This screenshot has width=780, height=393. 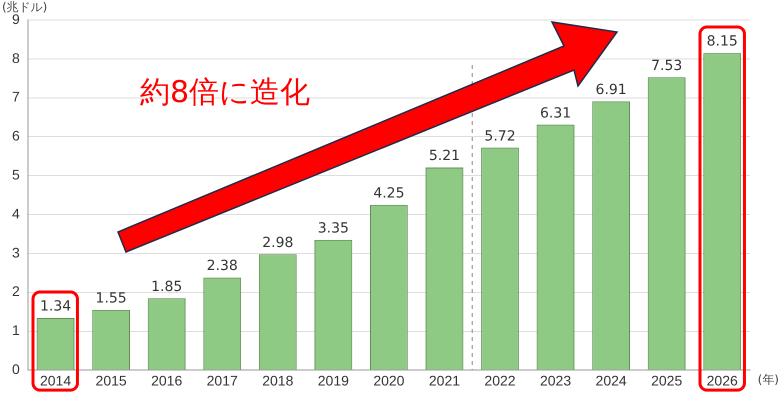 What do you see at coordinates (388, 193) in the screenshot?
I see `data-label: 4.25` at bounding box center [388, 193].